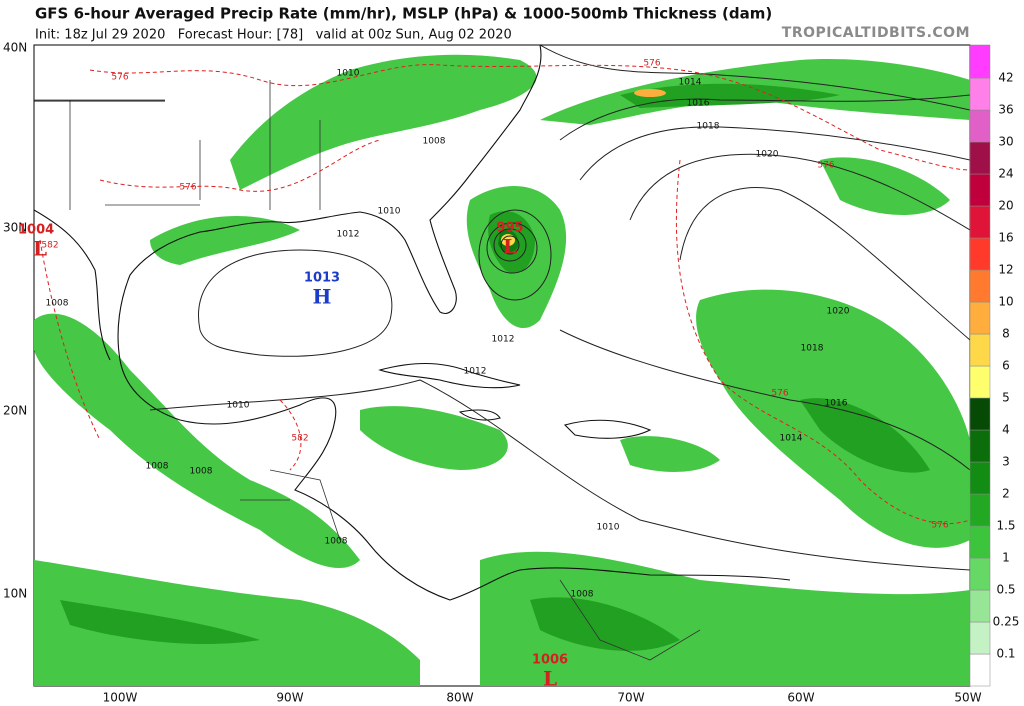 This screenshot has width=1024, height=706. Describe the element at coordinates (1006, 334) in the screenshot. I see `colorbar-label: 8` at that location.